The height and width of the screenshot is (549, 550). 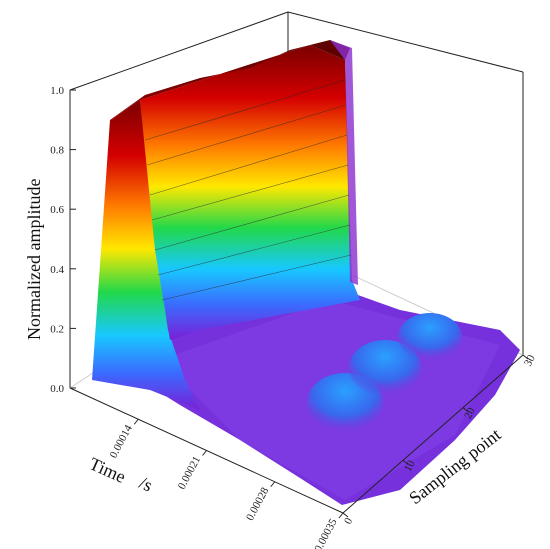 What do you see at coordinates (107, 469) in the screenshot?
I see `time-axis-title: Time` at bounding box center [107, 469].